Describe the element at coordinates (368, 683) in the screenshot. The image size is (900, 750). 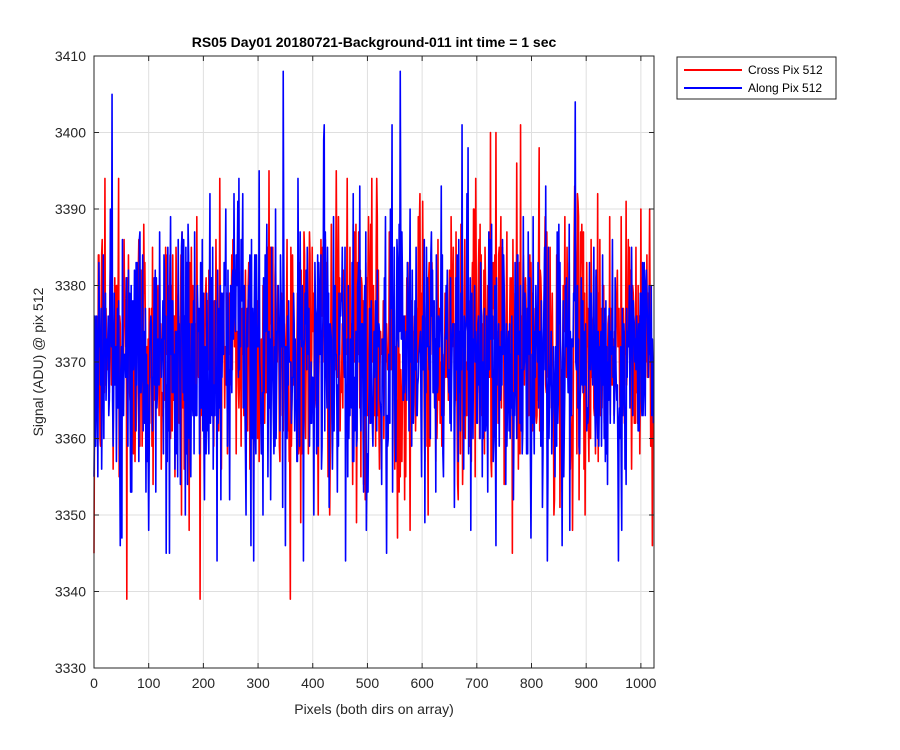
I see `x-tick-label: 500` at that location.